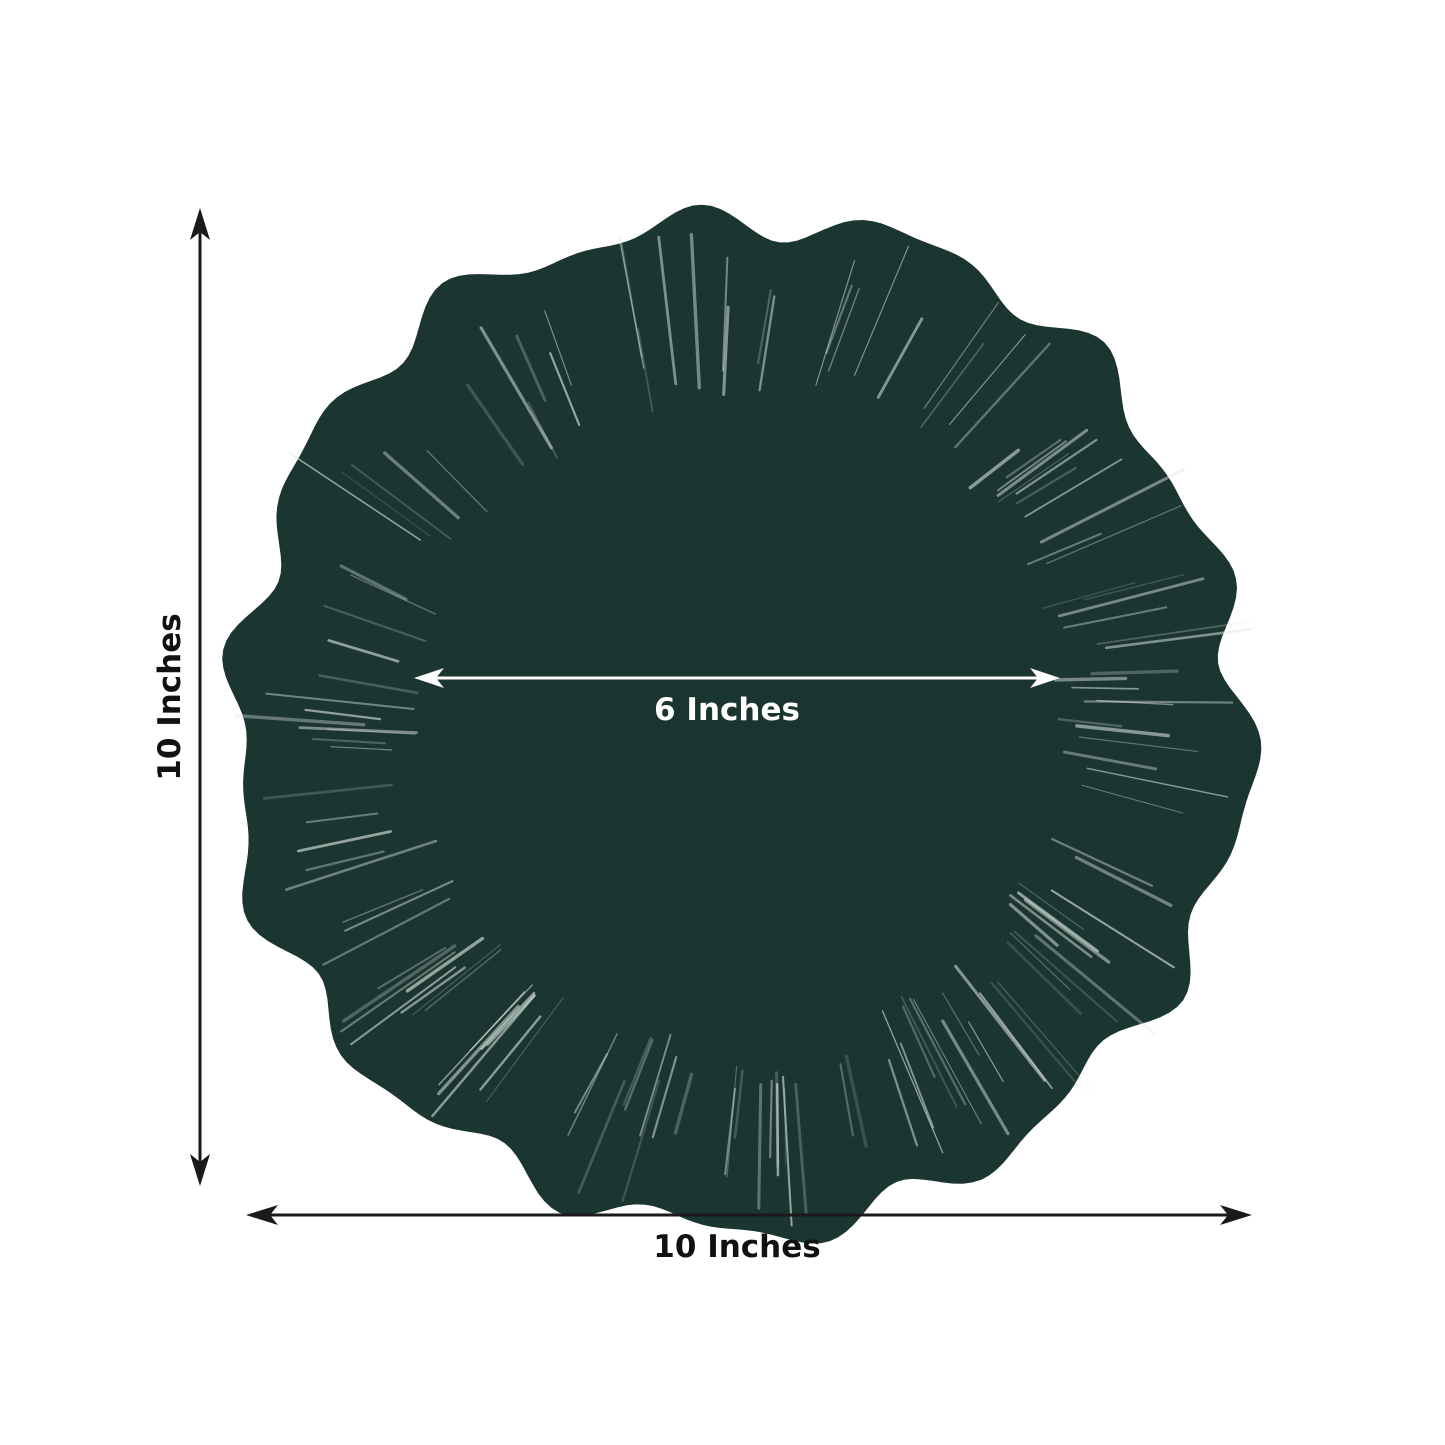 The width and height of the screenshot is (1445, 1445). Describe the element at coordinates (737, 678) in the screenshot. I see `inner-diameter-arrow-icon` at that location.